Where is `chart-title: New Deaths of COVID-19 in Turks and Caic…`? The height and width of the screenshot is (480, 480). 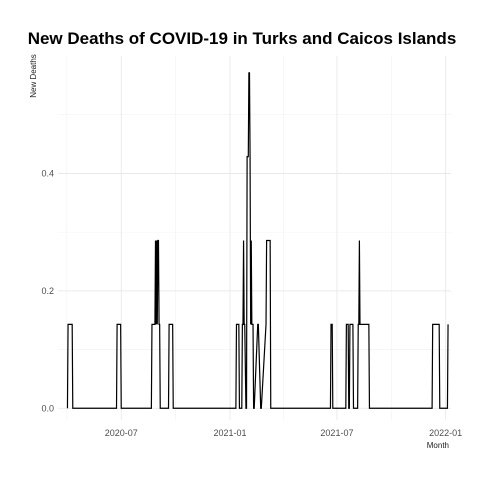 chart-title: New Deaths of COVID-19 in Turks and Caic… is located at coordinates (242, 38).